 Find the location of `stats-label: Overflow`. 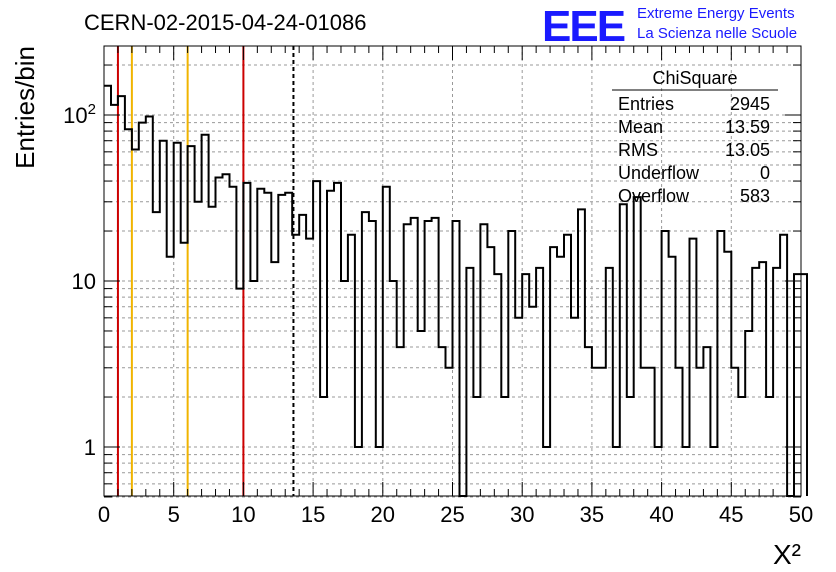

stats-label: Overflow is located at coordinates (654, 196).